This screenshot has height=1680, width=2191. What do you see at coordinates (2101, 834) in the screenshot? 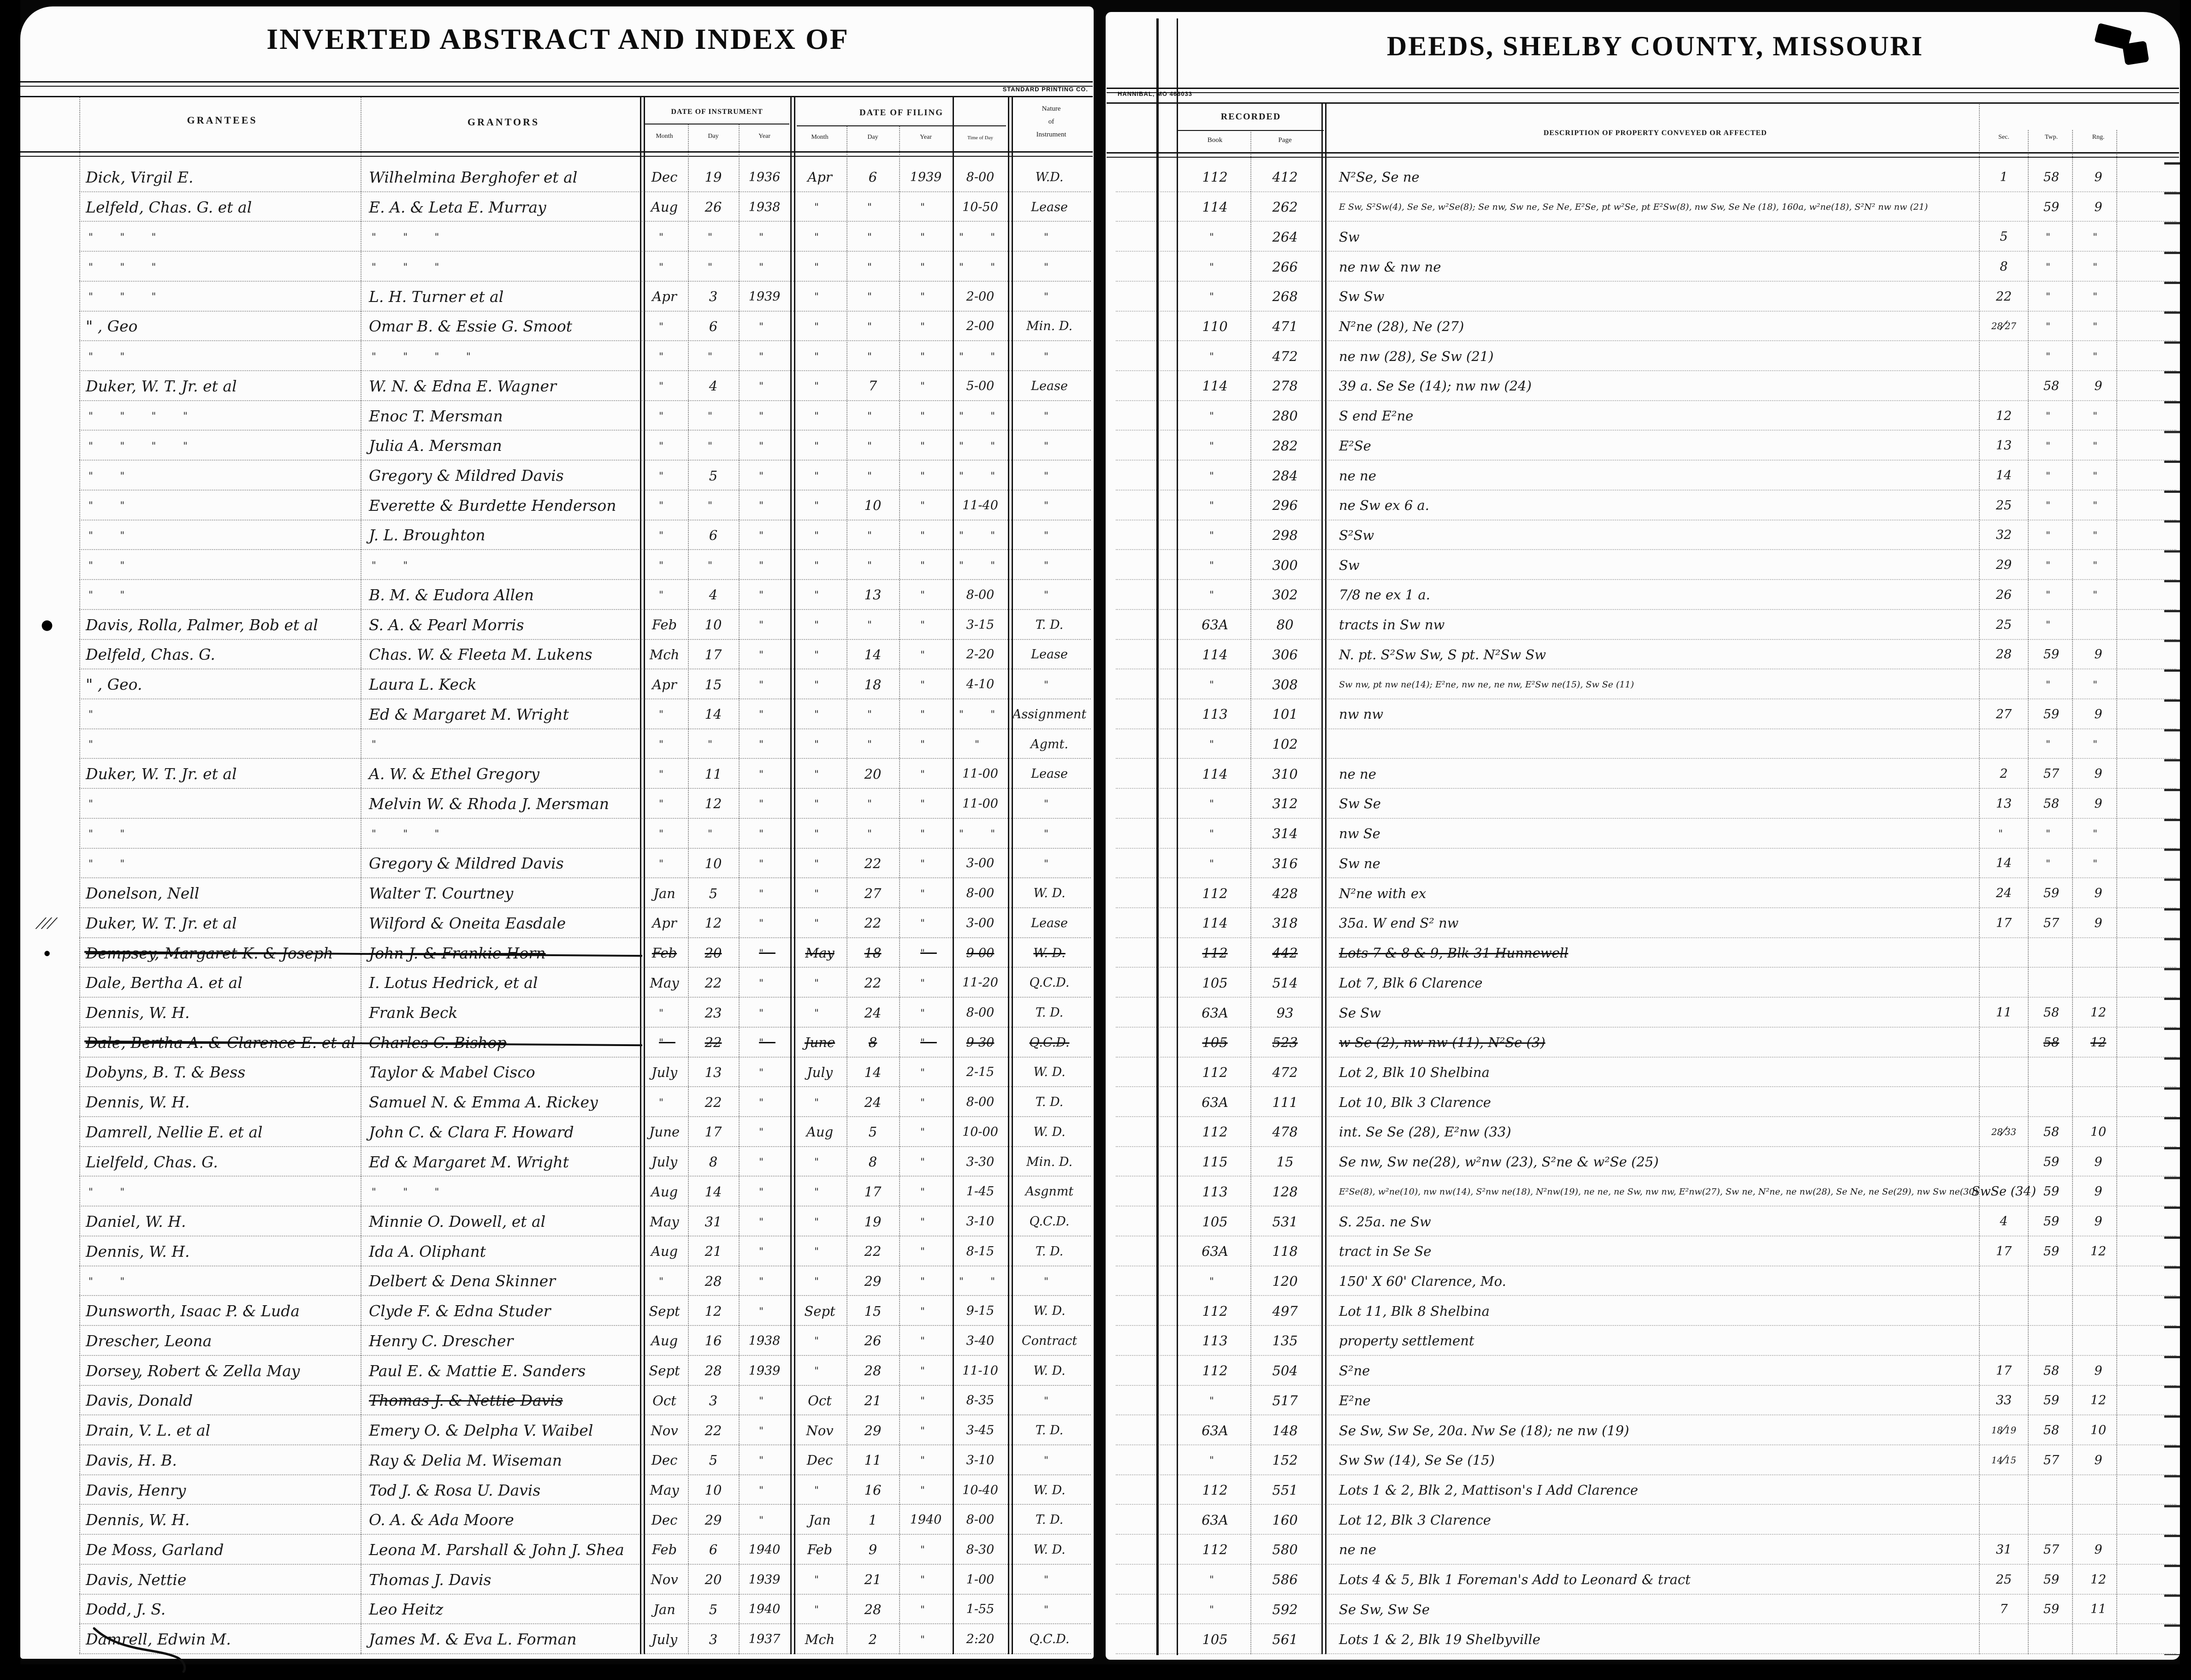
I see `rng-cell: "` at bounding box center [2101, 834].